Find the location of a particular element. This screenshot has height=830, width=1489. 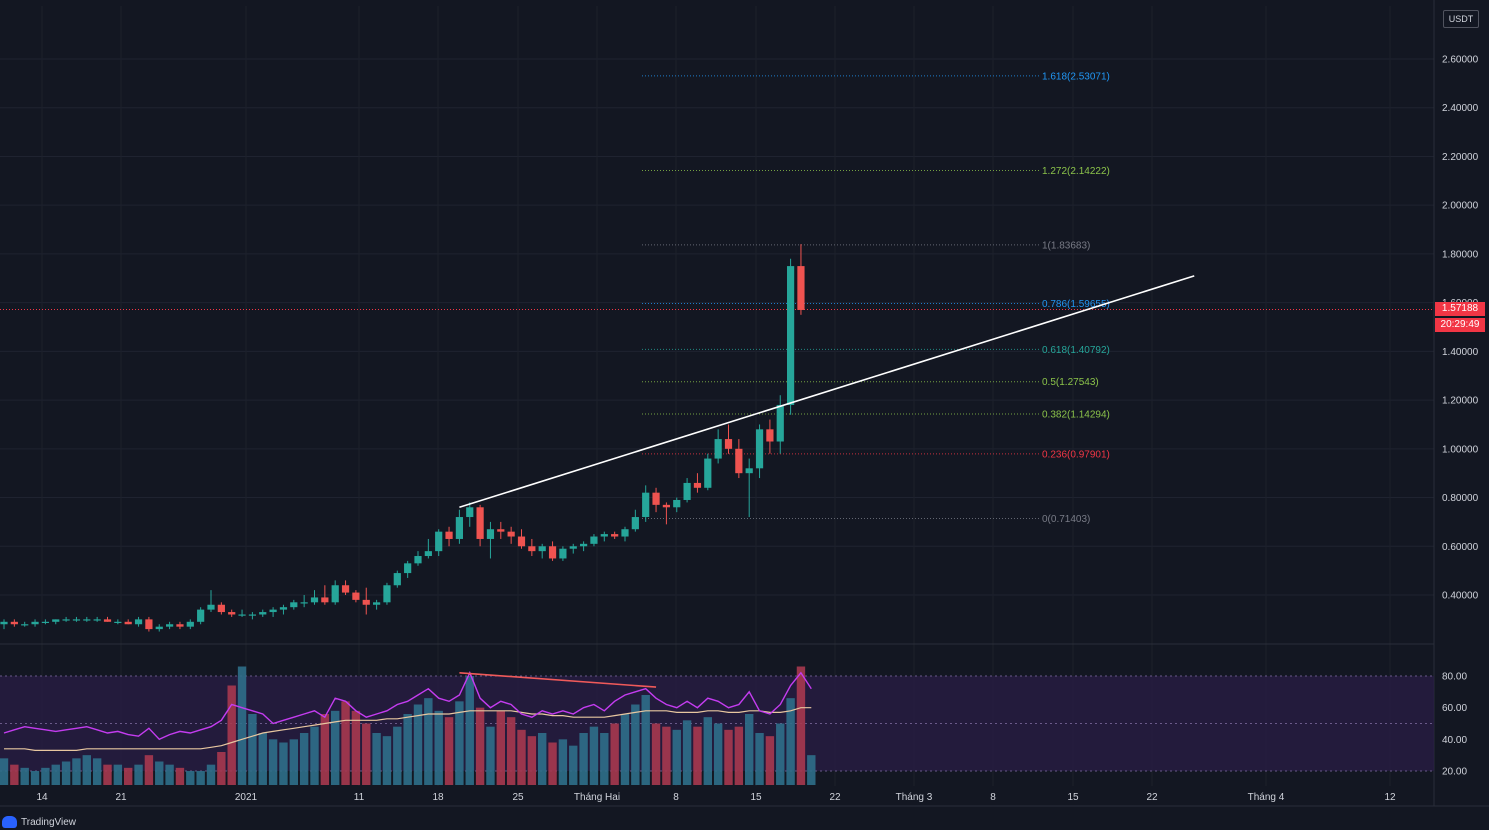

price-axis-bg is located at coordinates (1462, 403).